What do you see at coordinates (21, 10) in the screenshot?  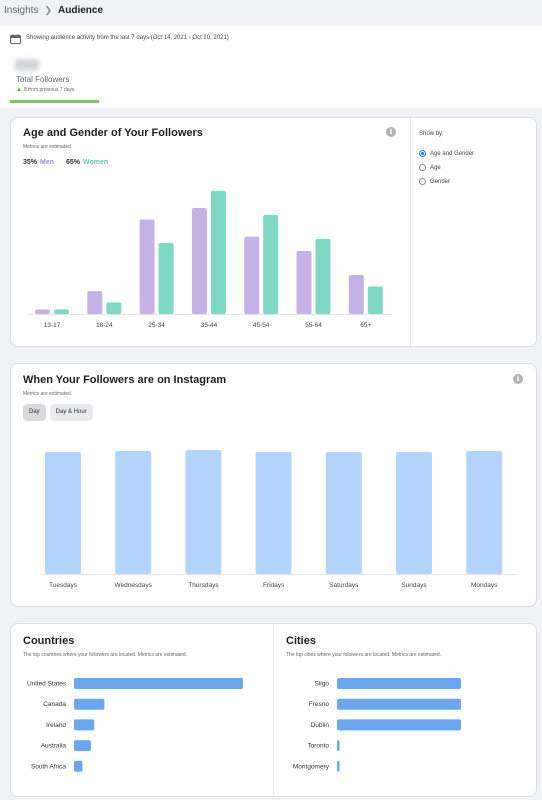 I see `breadcrumb-insights-link: Insights` at bounding box center [21, 10].